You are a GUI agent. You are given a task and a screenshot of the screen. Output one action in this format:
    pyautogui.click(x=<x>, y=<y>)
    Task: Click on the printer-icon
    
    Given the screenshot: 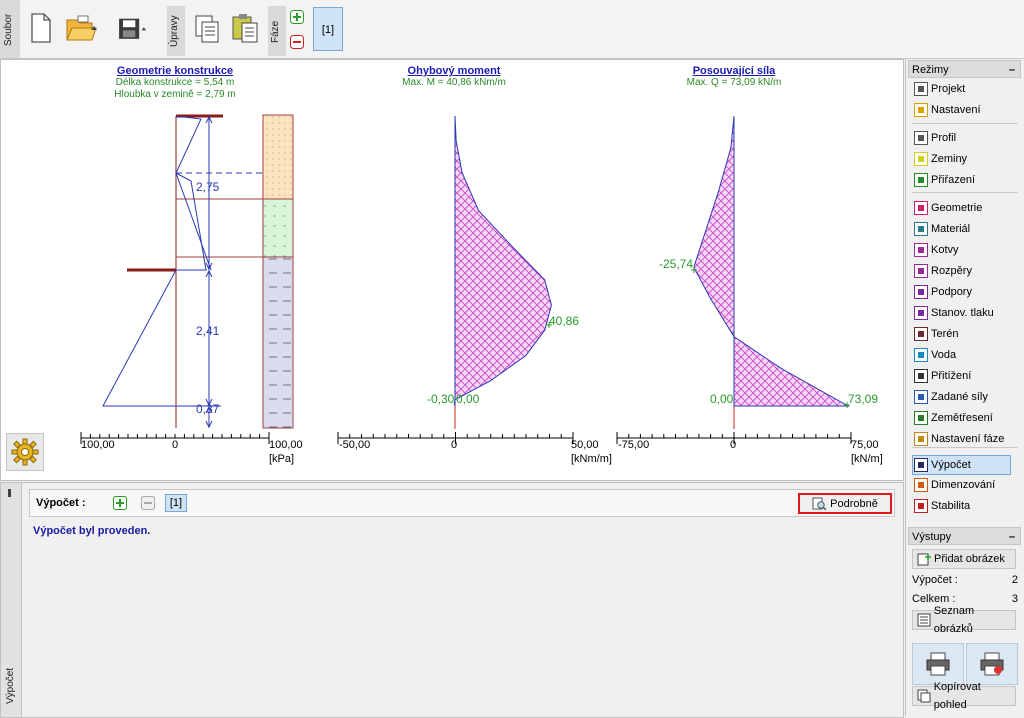 What is the action you would take?
    pyautogui.click(x=938, y=664)
    